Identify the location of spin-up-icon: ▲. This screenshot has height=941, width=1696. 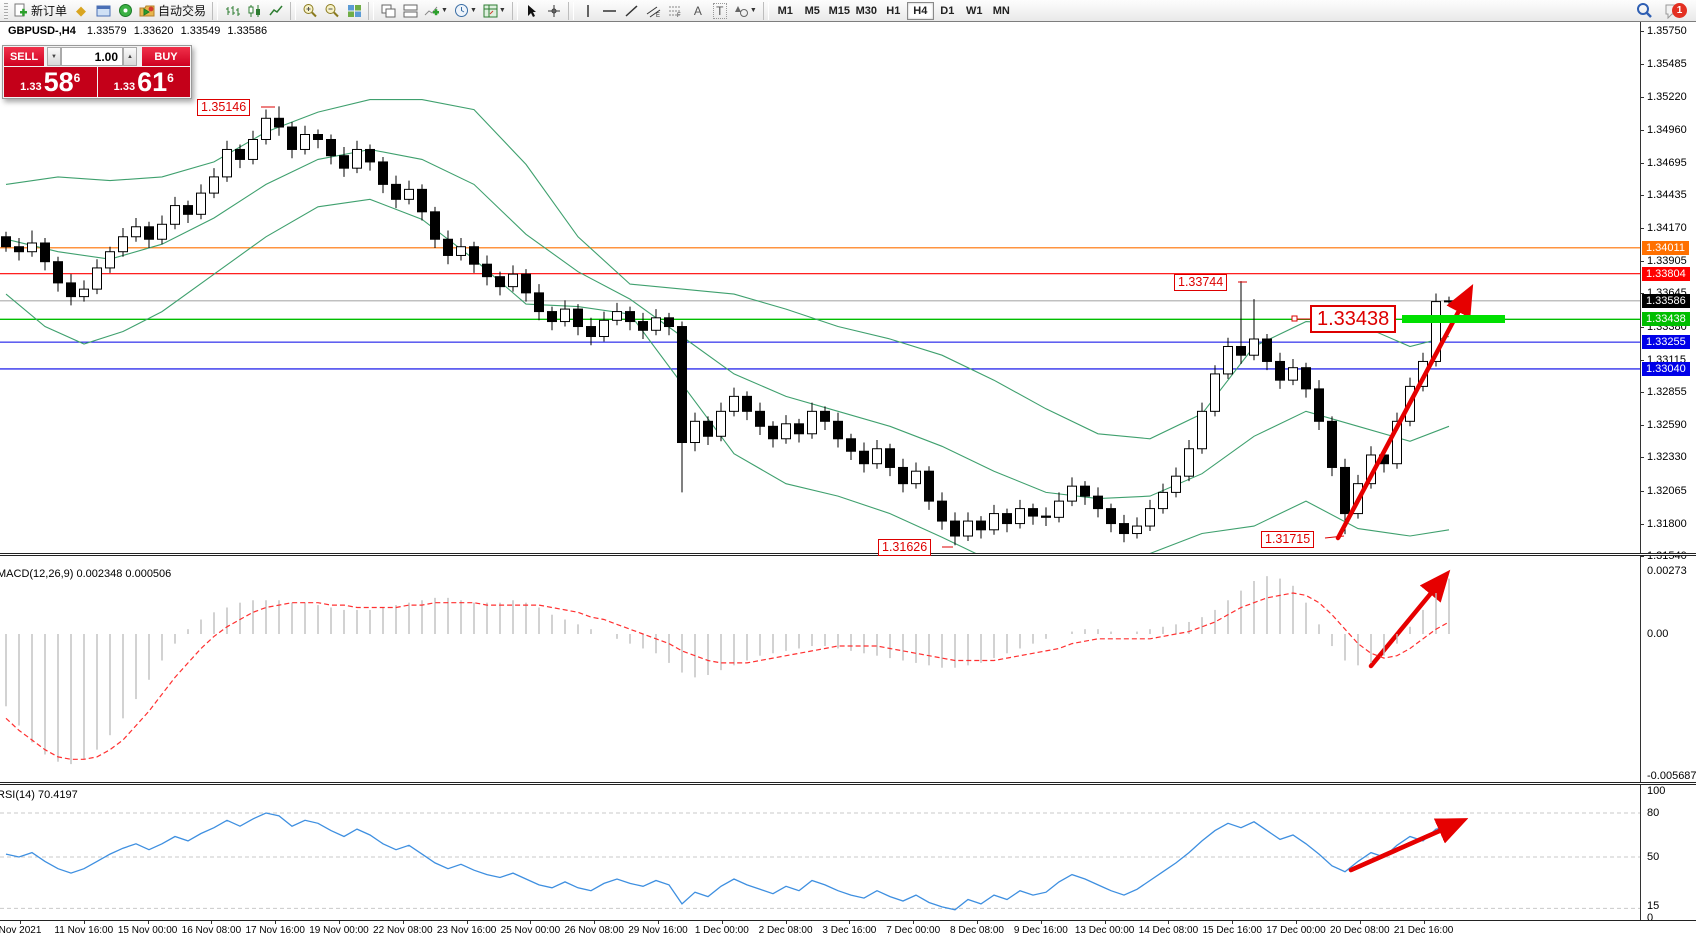
(130, 56).